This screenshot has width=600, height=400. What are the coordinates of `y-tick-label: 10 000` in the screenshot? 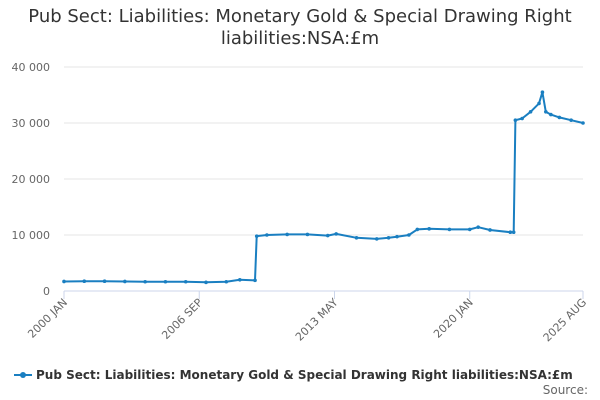 It's located at (31, 235).